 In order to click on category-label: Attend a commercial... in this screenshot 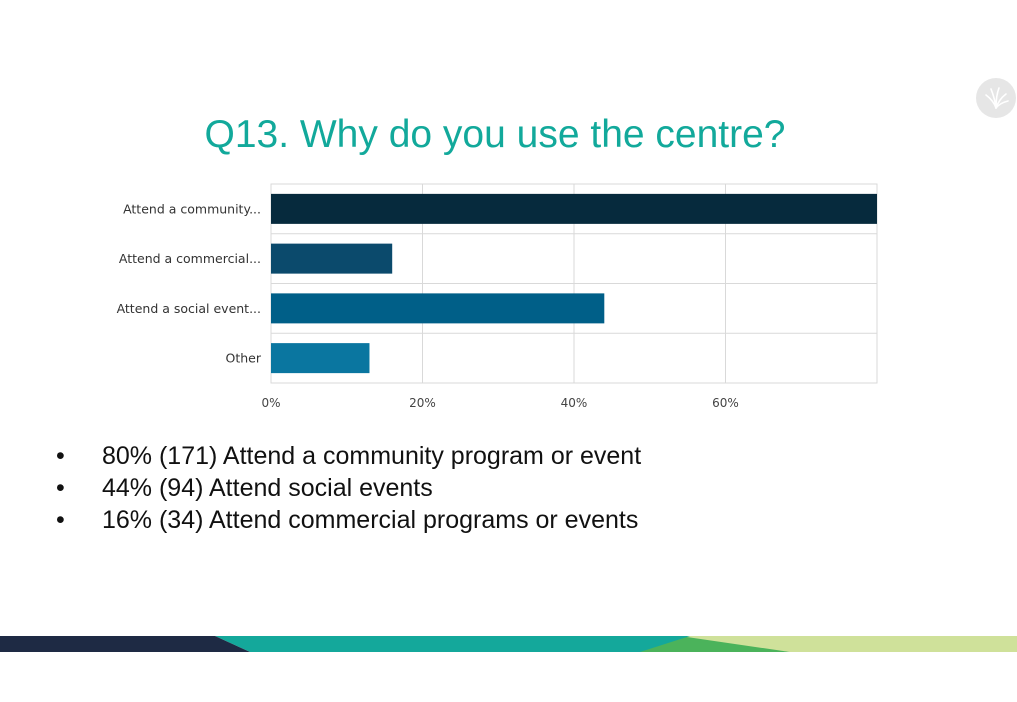, I will do `click(190, 258)`.